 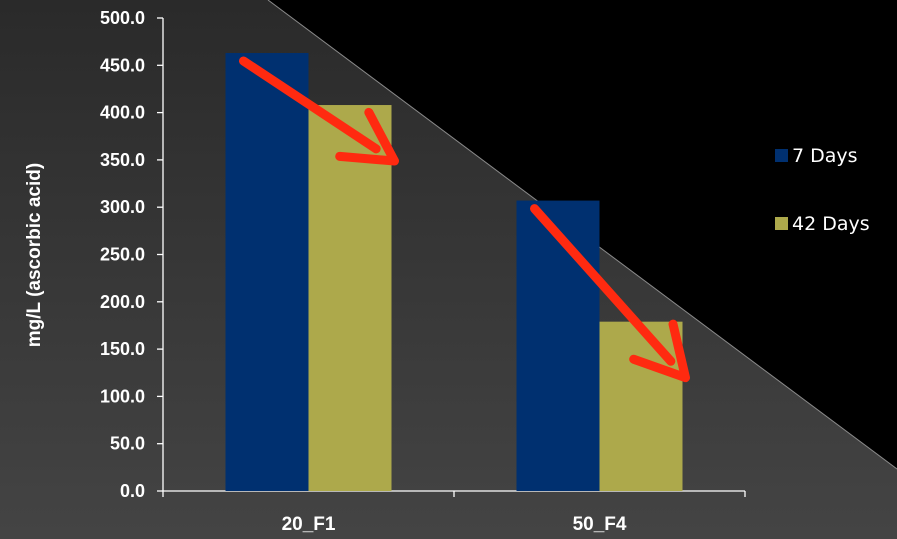 I want to click on y-tick-label: 150.0, so click(x=122, y=349).